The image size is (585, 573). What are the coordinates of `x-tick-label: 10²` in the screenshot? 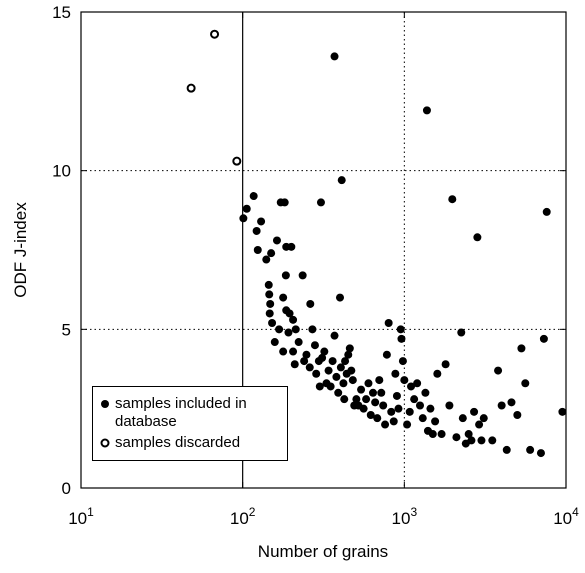 It's located at (243, 516).